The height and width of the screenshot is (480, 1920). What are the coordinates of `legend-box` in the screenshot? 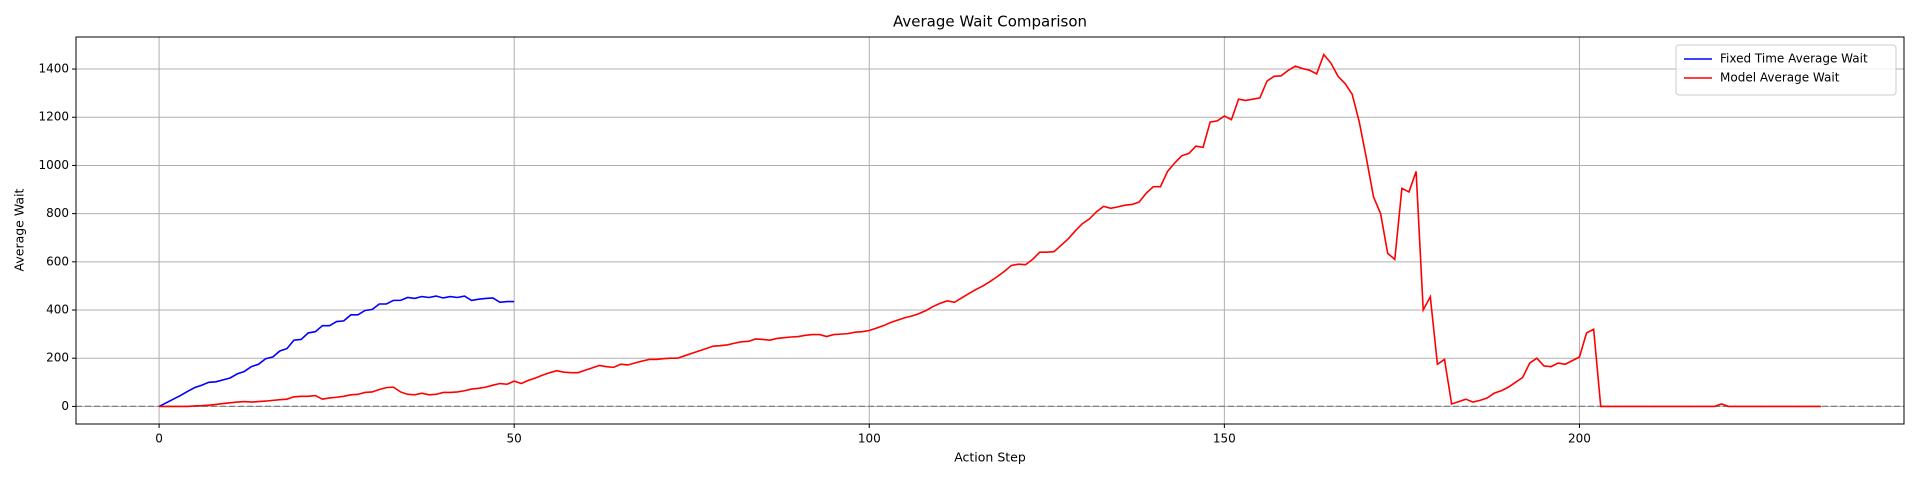 It's located at (1786, 70).